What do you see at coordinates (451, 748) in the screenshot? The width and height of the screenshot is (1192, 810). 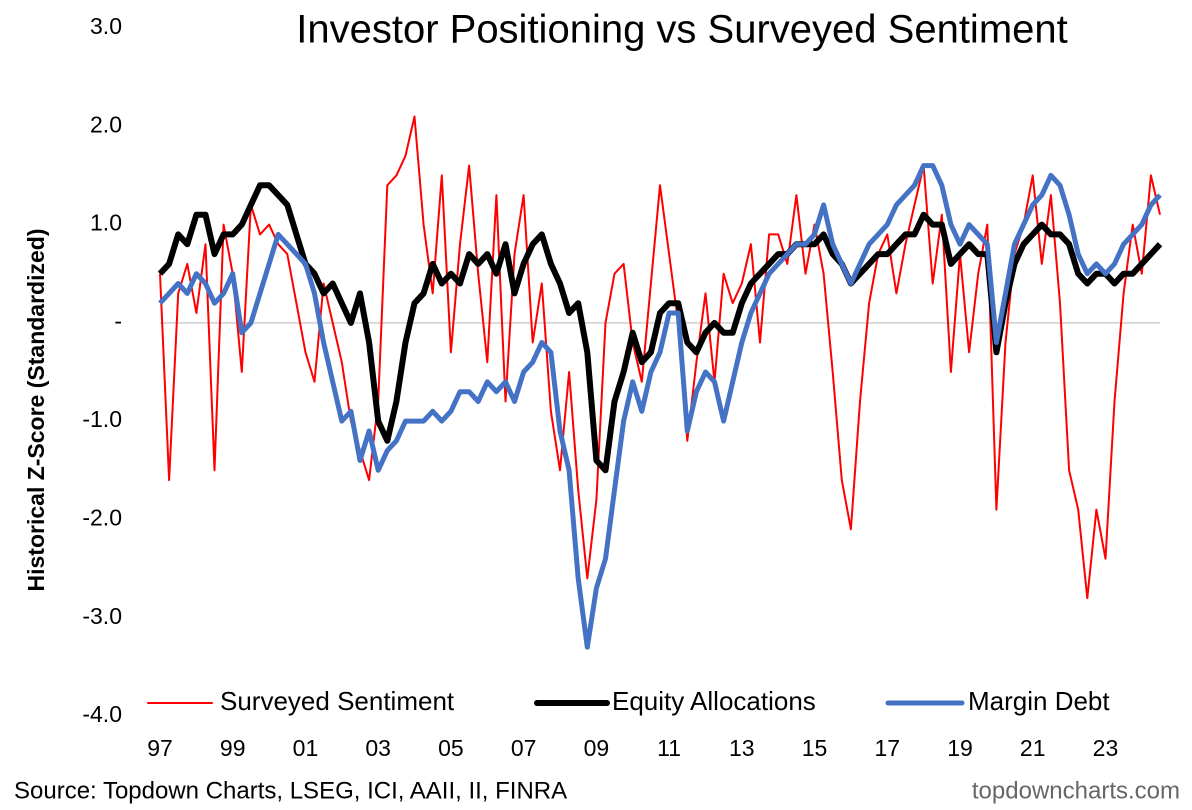 I see `x-tick-label: 05` at bounding box center [451, 748].